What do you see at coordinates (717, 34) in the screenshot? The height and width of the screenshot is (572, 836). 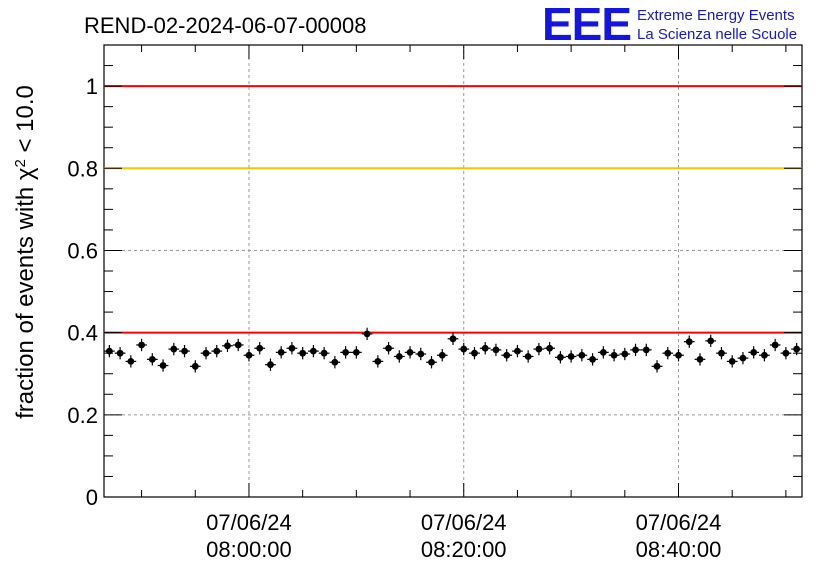 I see `logo-line-2: La Scienza nelle Scuole` at bounding box center [717, 34].